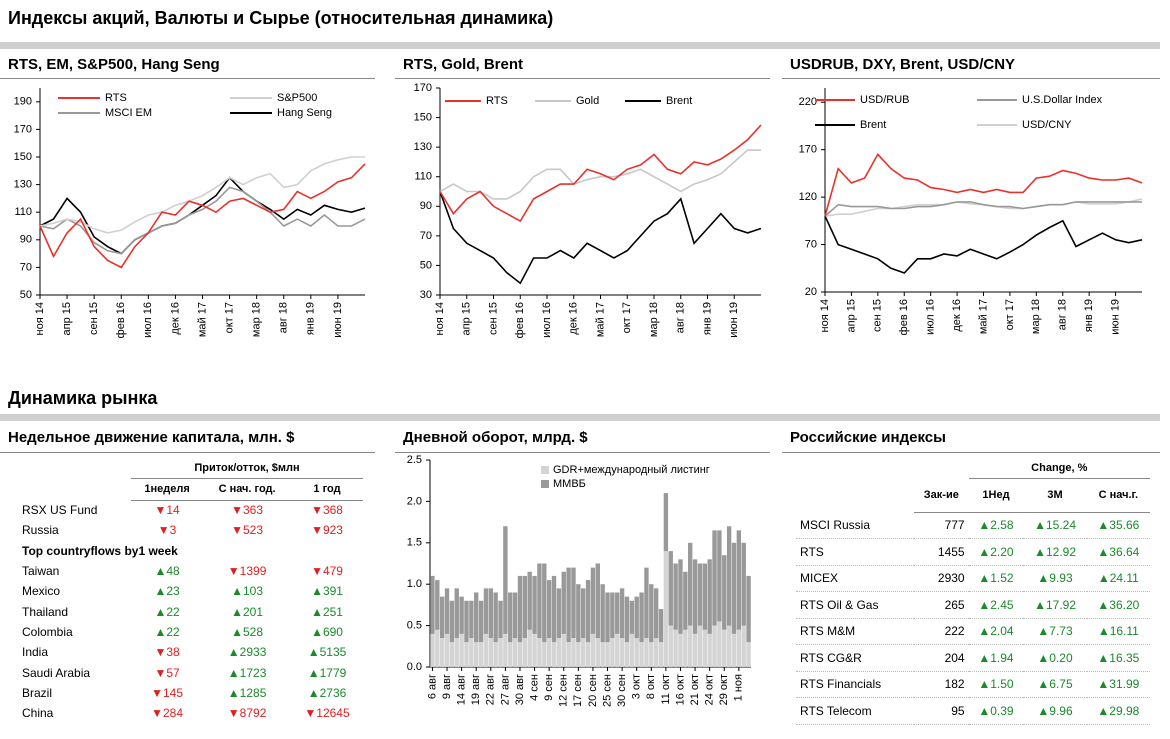 The image size is (1170, 739). Describe the element at coordinates (327, 652) in the screenshot. I see `value-cell: ▲5135` at that location.